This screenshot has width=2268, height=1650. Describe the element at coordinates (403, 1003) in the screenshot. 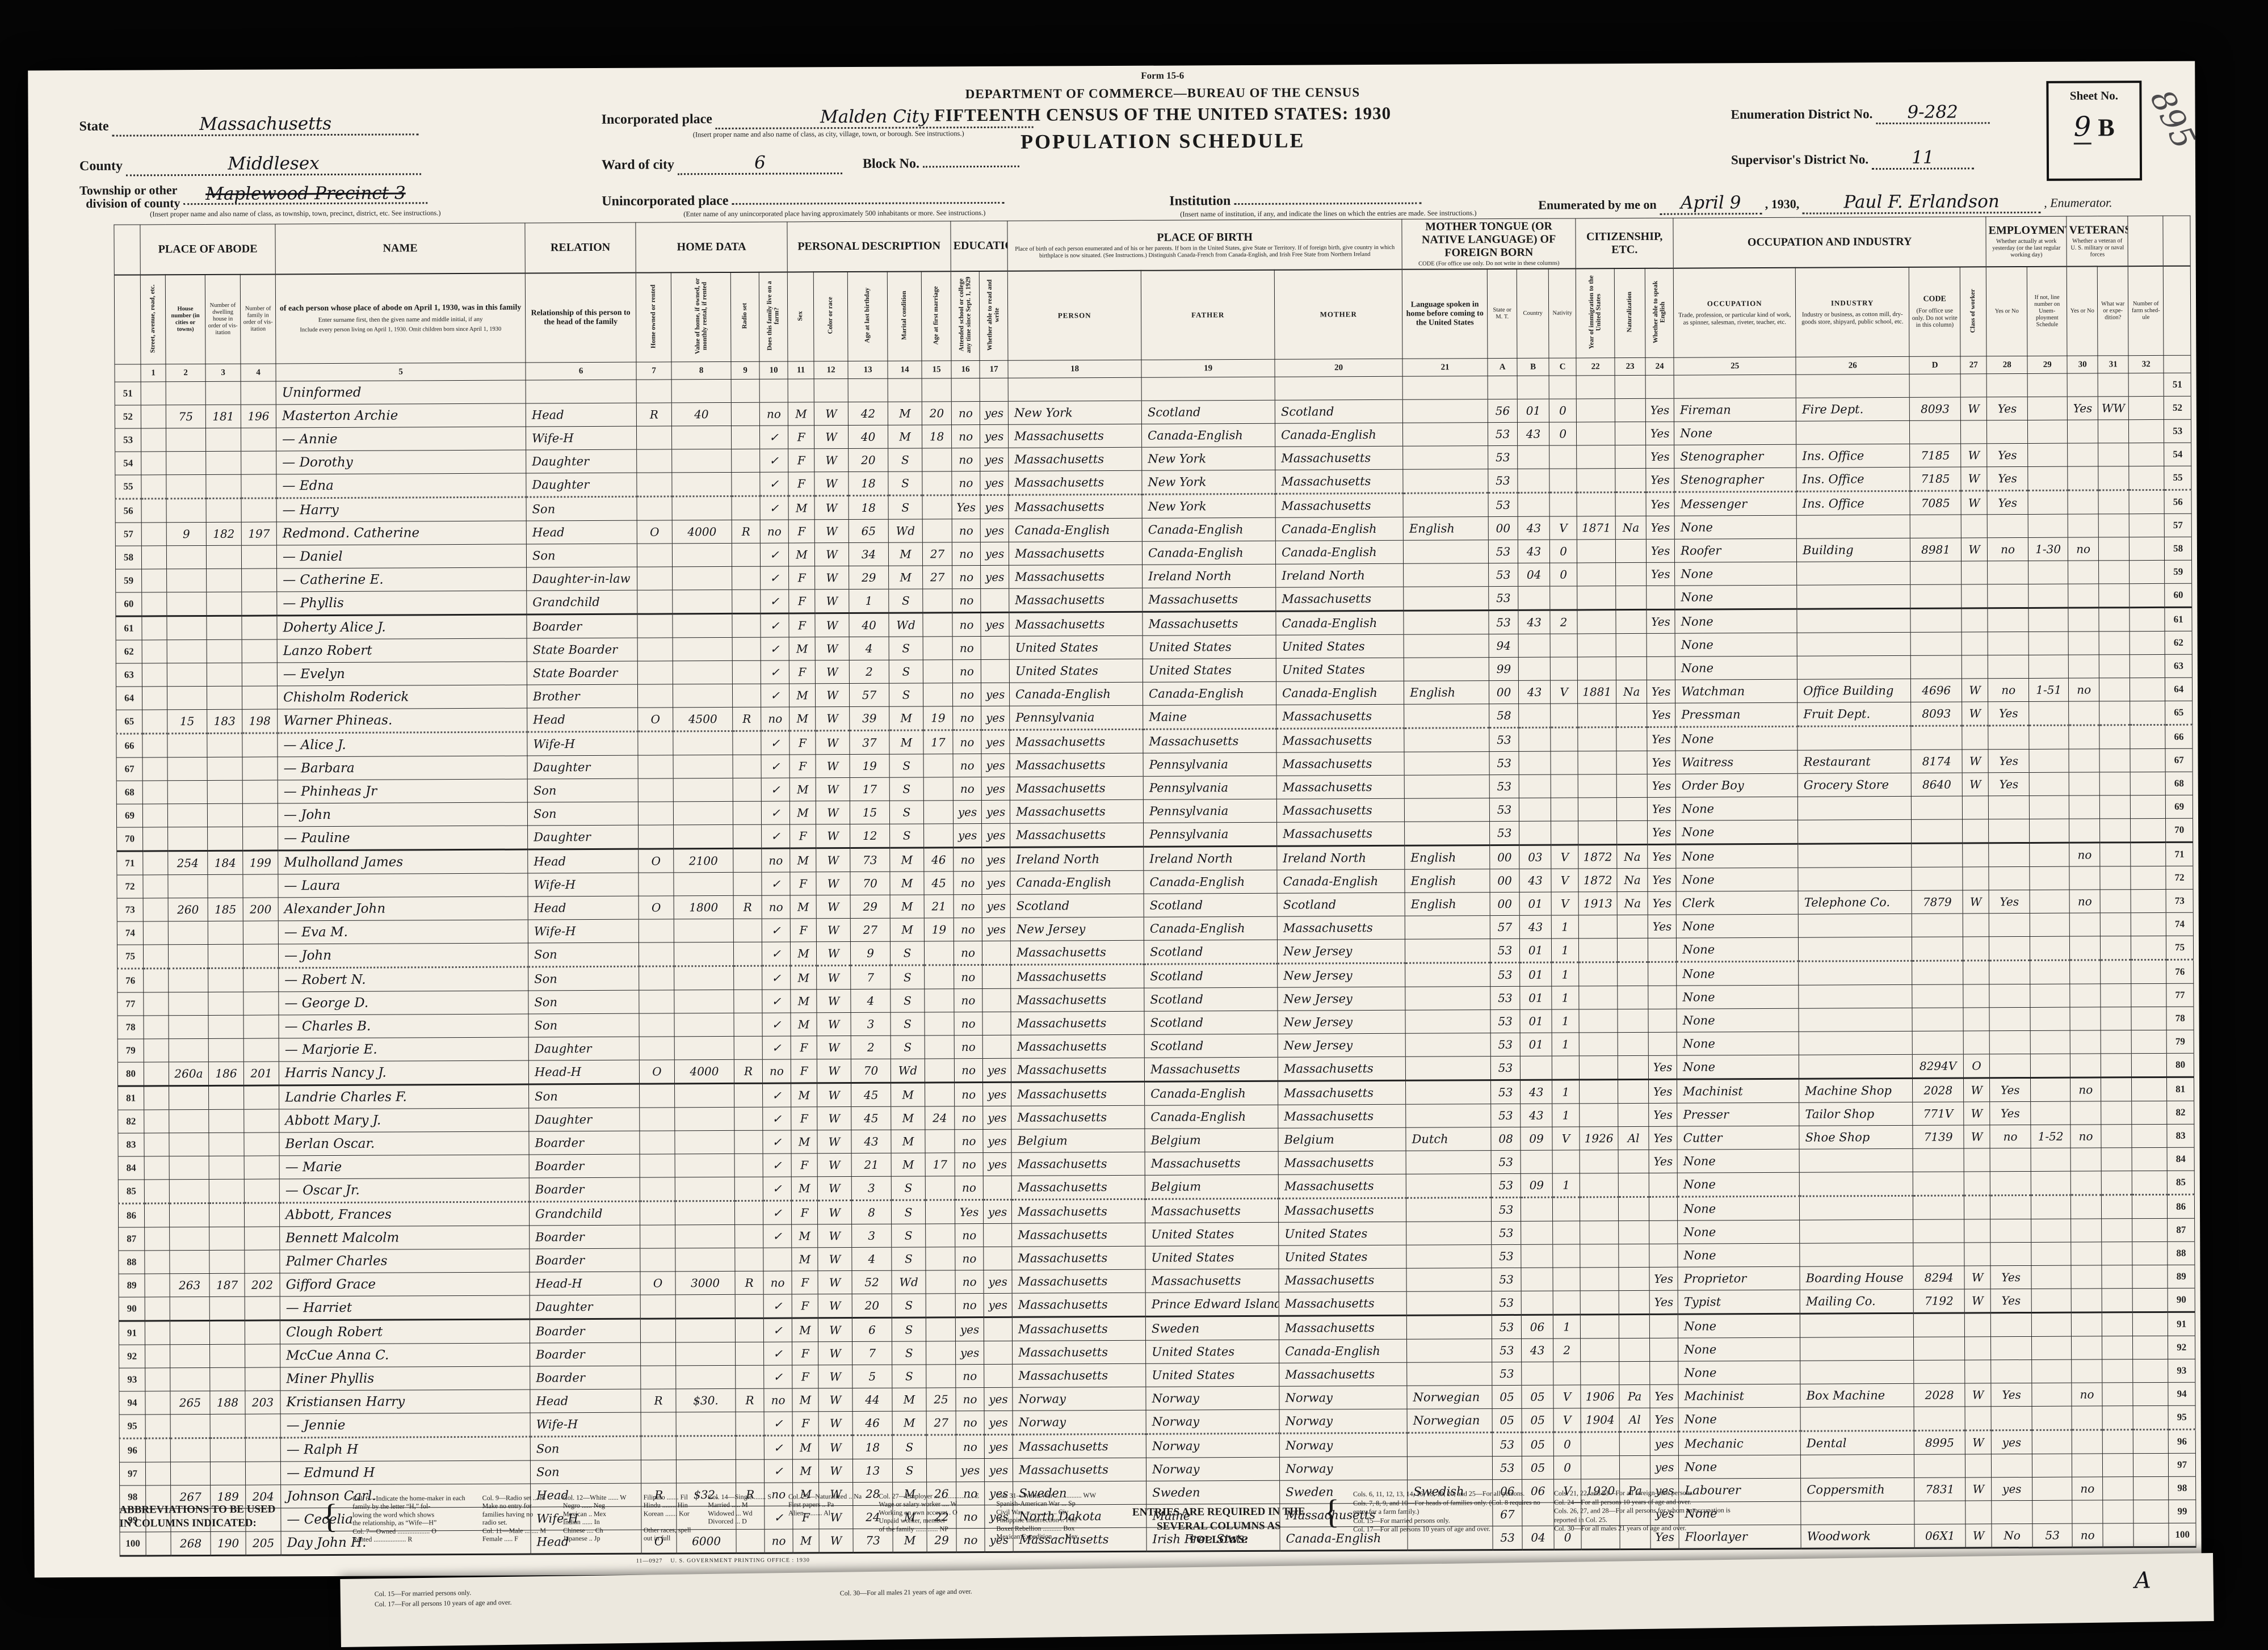

I see `cell-nm: — George D.` at that location.